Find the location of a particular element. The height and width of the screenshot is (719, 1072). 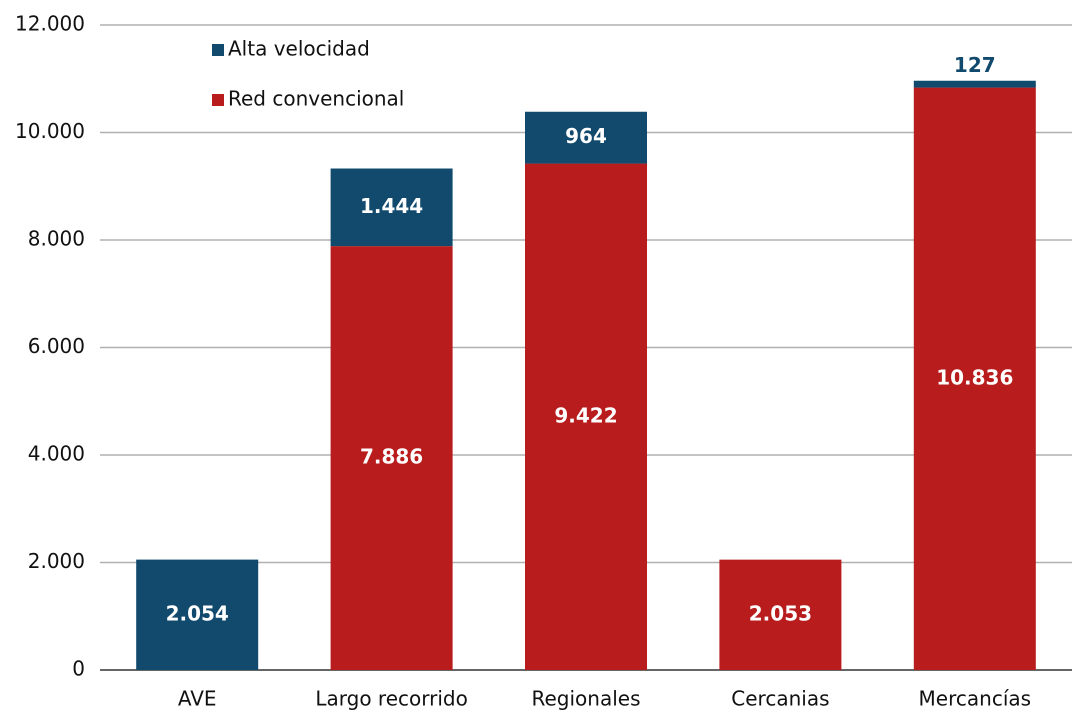

y-tick-label: 6.000 is located at coordinates (56, 346).